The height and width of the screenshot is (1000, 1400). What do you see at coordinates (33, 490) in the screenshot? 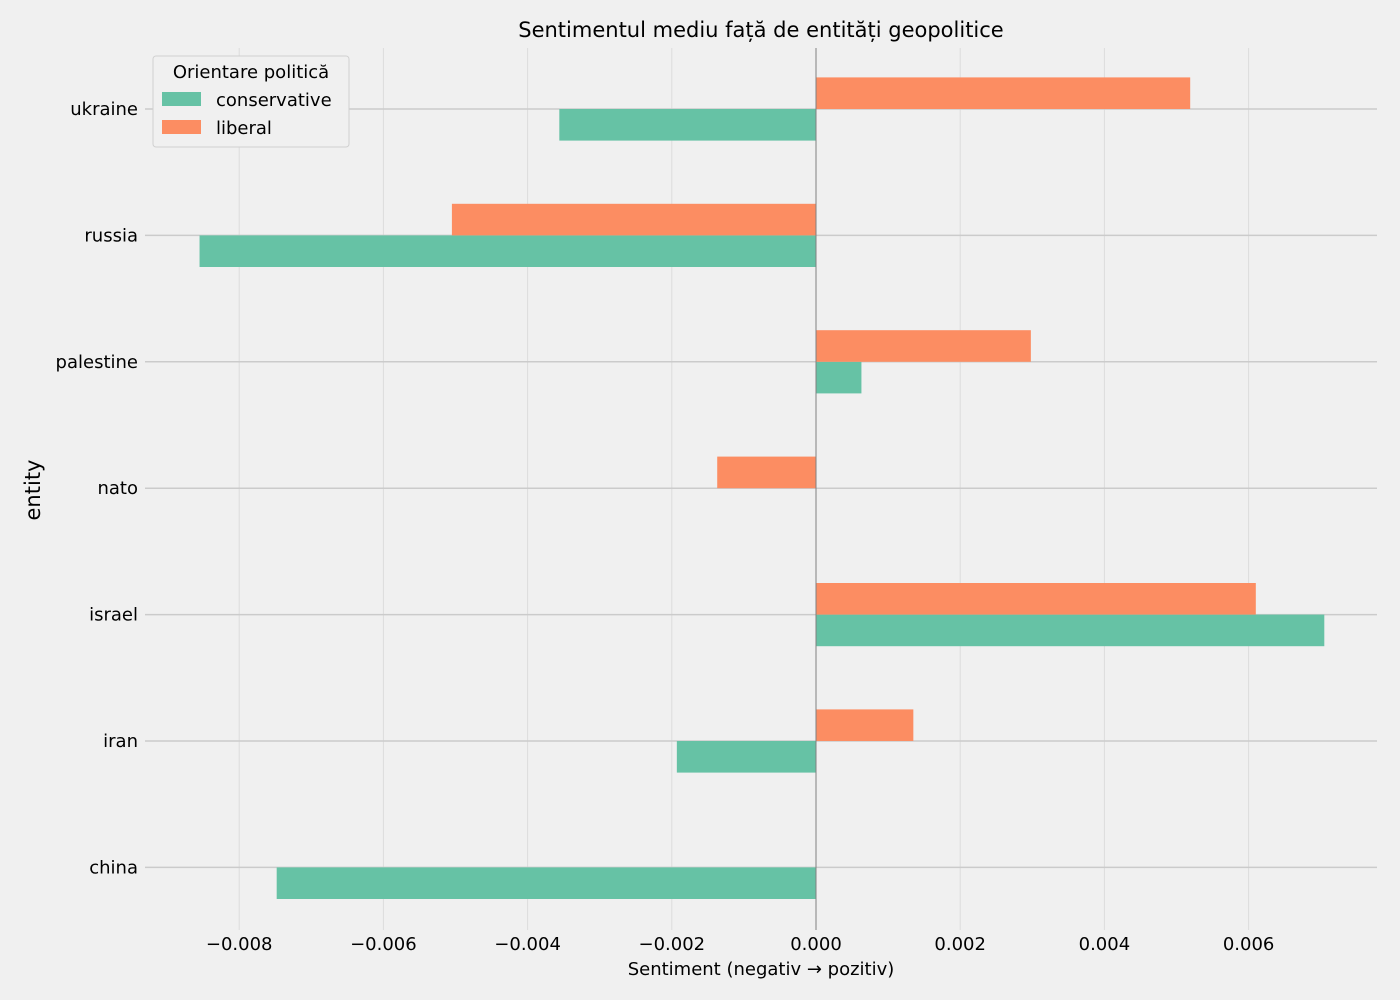
I see `y-axis-label: entity` at bounding box center [33, 490].